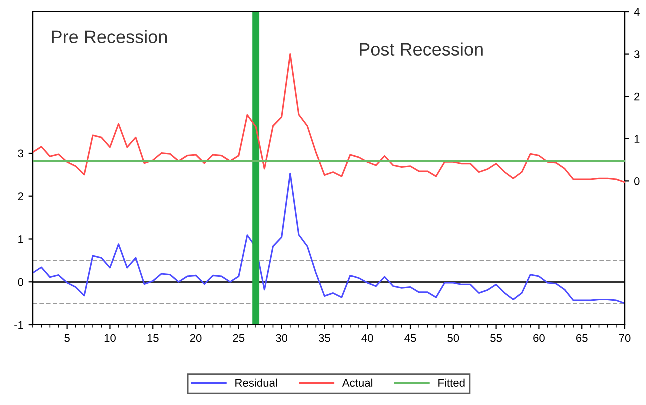 This screenshot has width=646, height=405. I want to click on x-tick-label: 50, so click(454, 338).